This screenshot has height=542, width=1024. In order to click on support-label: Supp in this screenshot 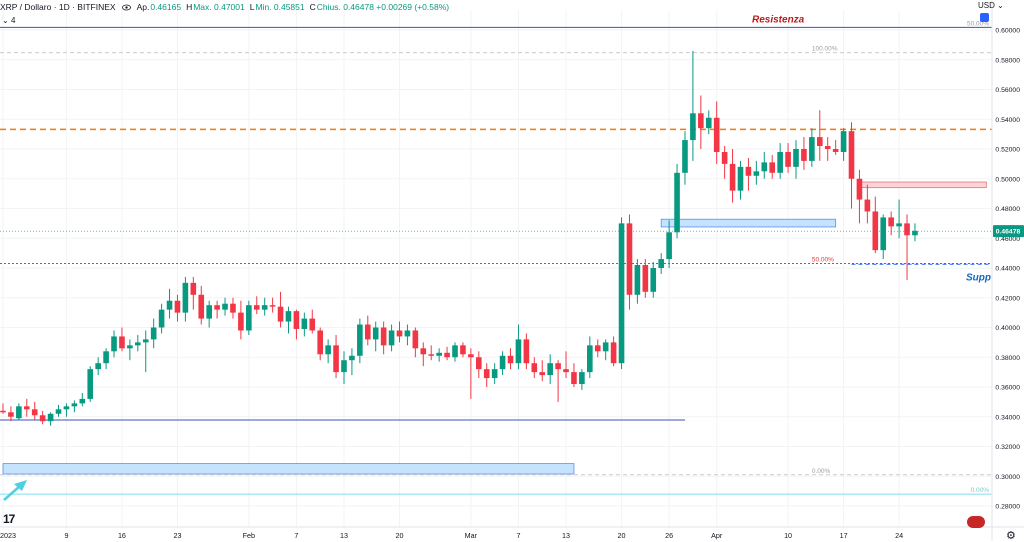, I will do `click(978, 277)`.